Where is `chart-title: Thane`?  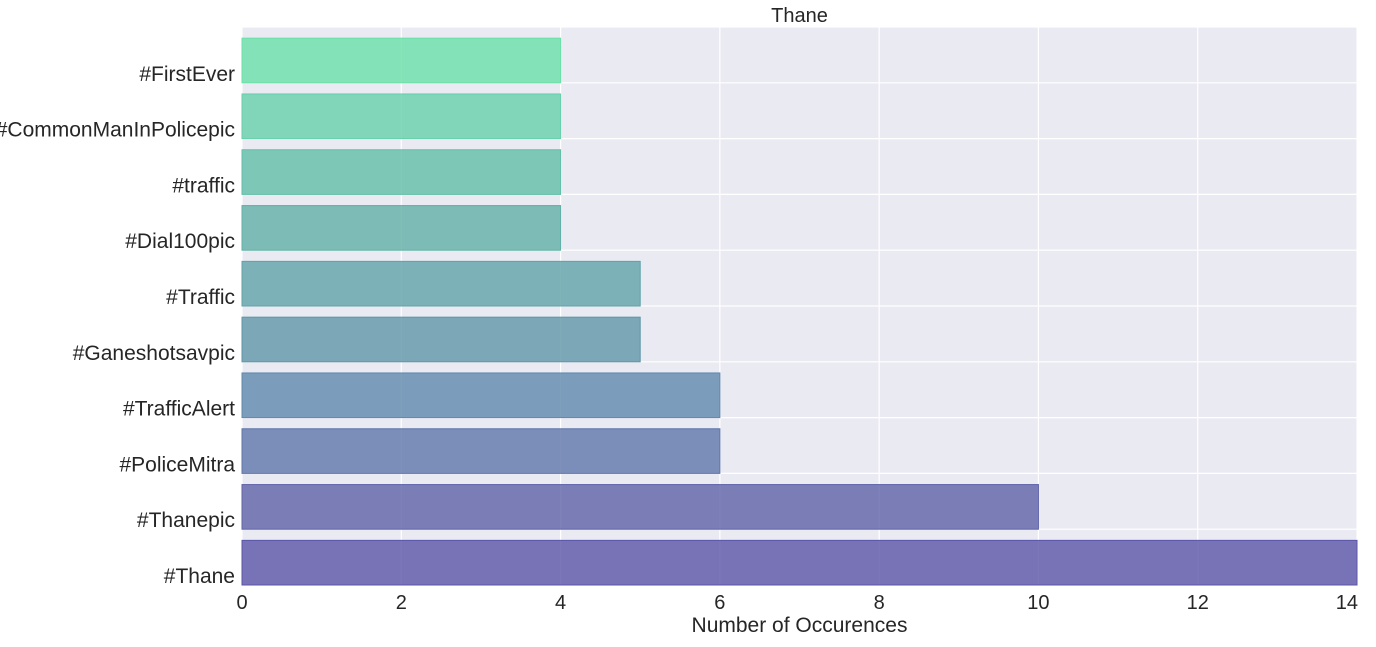
chart-title: Thane is located at coordinates (799, 16).